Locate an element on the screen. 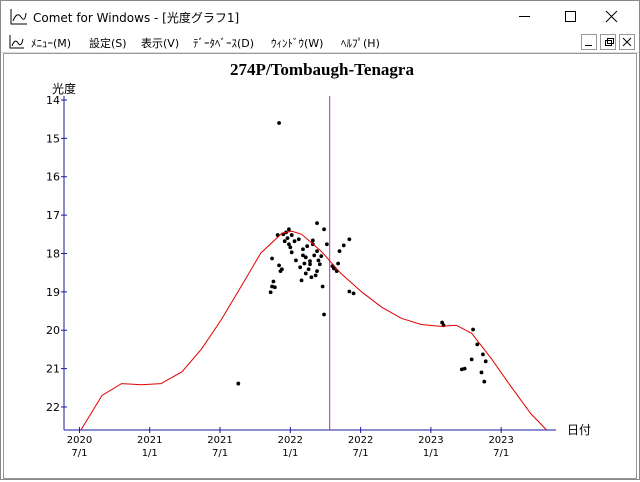  y-tick-label: 16 is located at coordinates (53, 177).